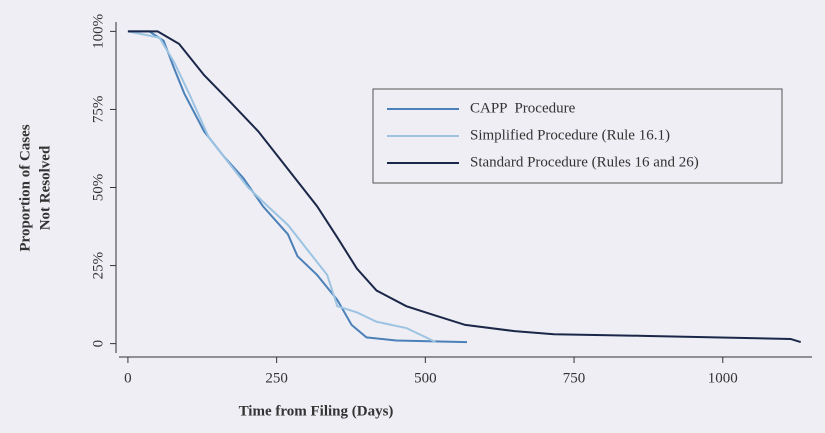  I want to click on y-axis-title-line: Not Resolved, so click(45, 187).